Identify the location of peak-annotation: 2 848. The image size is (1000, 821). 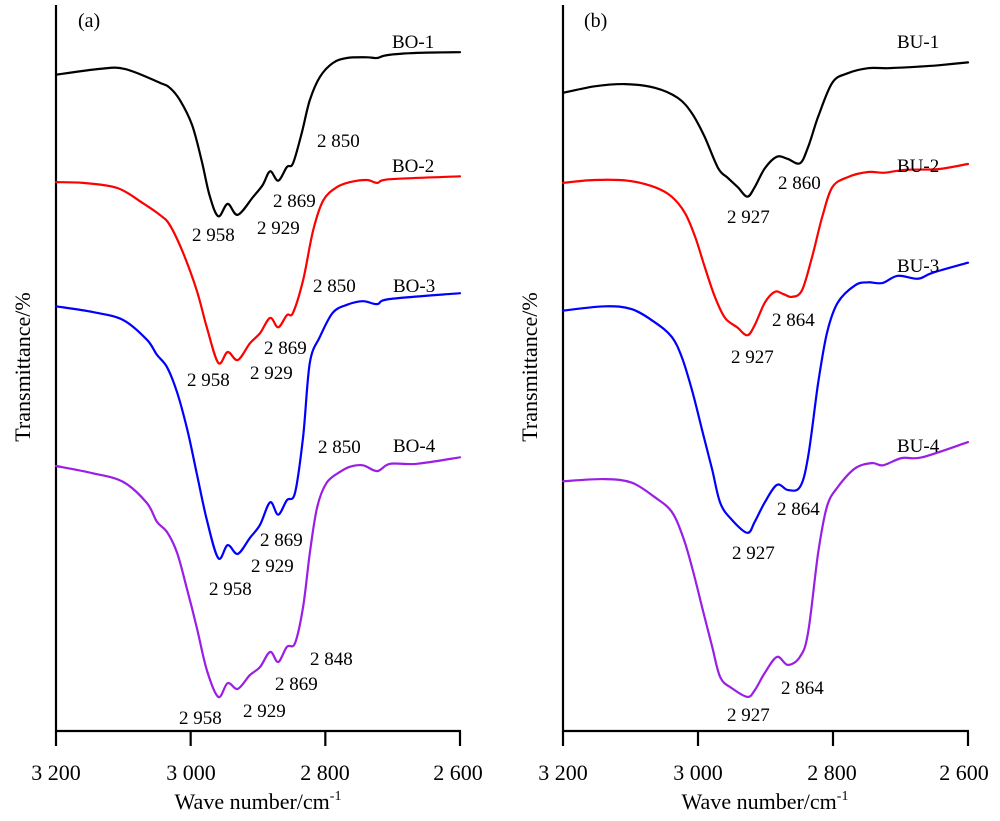
(331, 659).